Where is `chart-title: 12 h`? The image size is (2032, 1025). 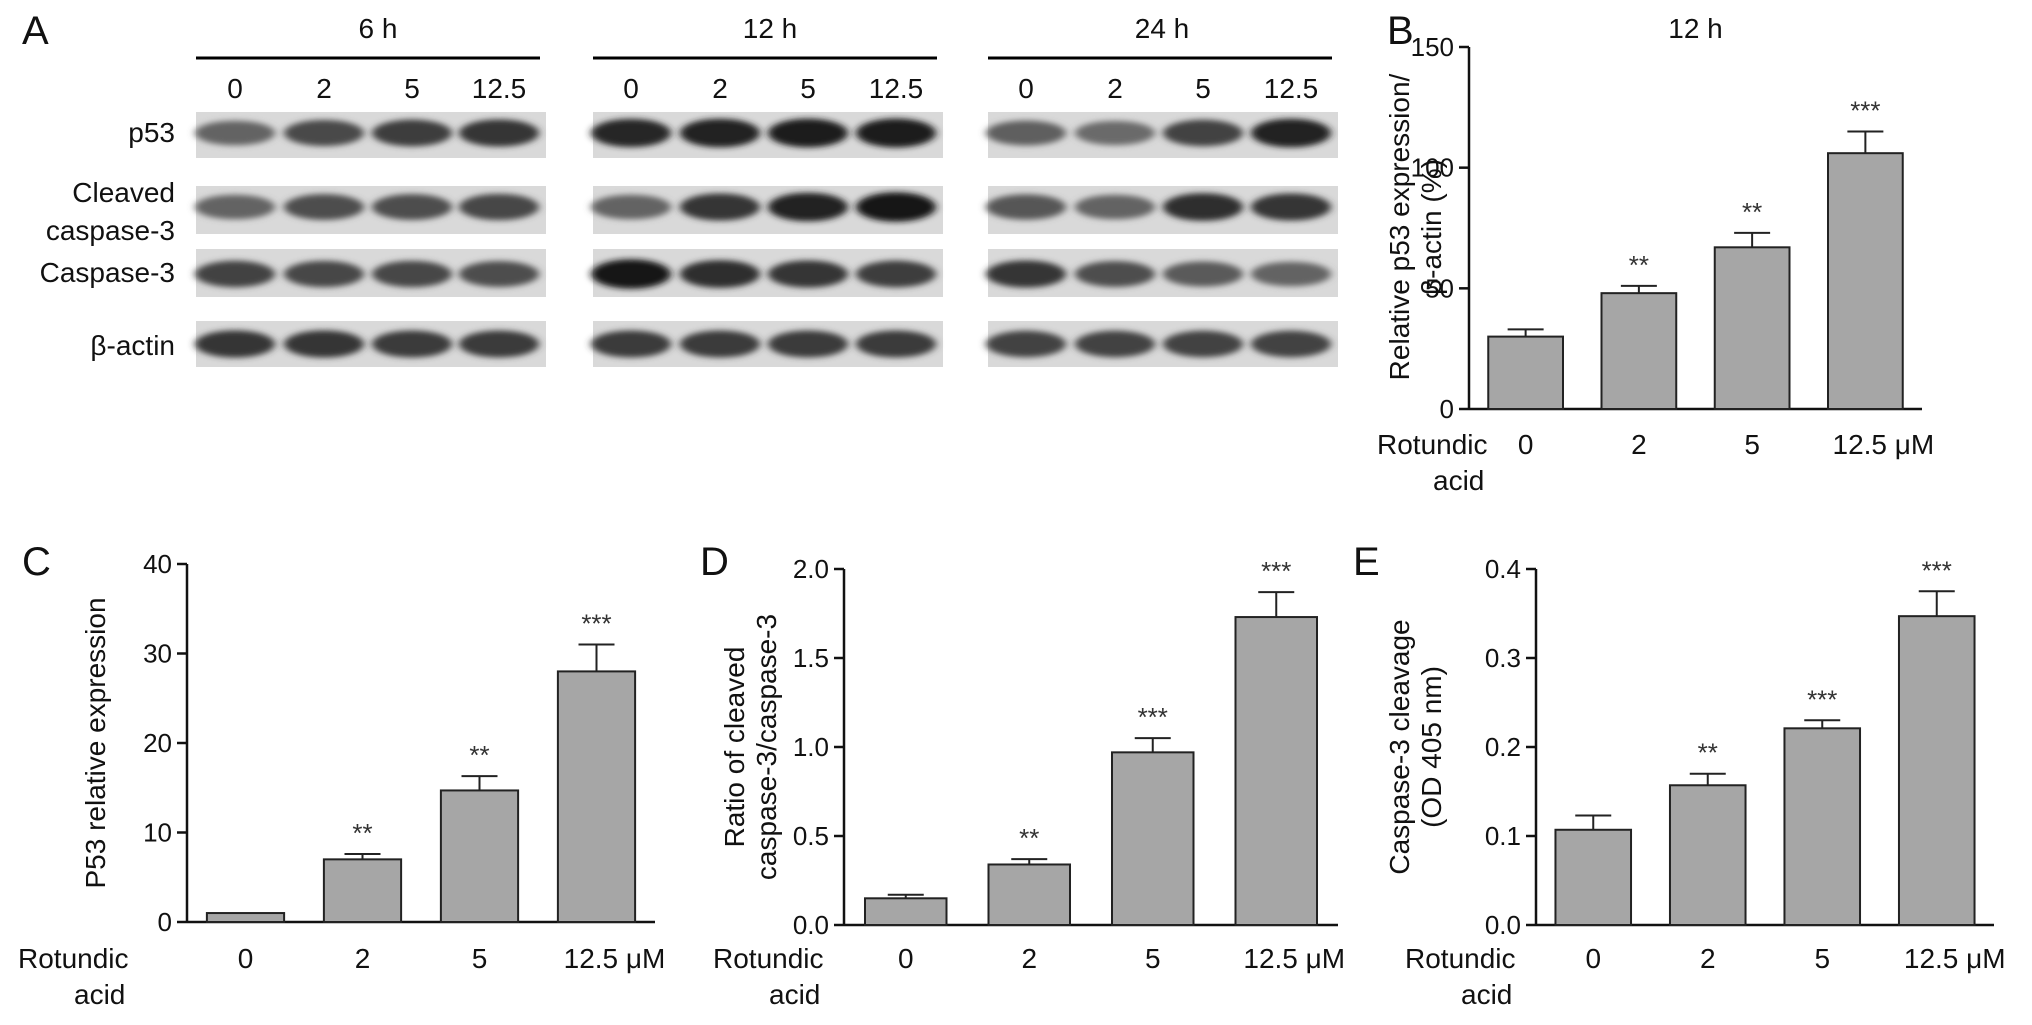 chart-title: 12 h is located at coordinates (1695, 28).